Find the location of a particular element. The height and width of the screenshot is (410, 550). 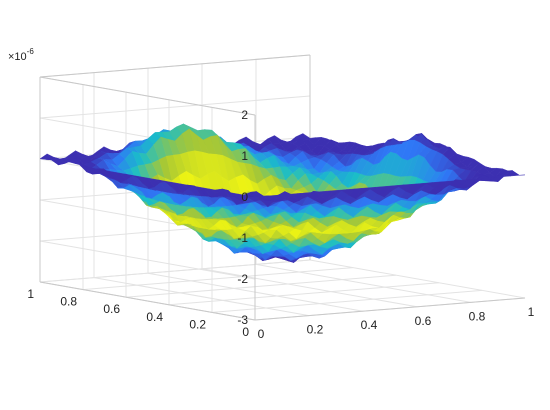

z-tick-label: -3 is located at coordinates (242, 320).